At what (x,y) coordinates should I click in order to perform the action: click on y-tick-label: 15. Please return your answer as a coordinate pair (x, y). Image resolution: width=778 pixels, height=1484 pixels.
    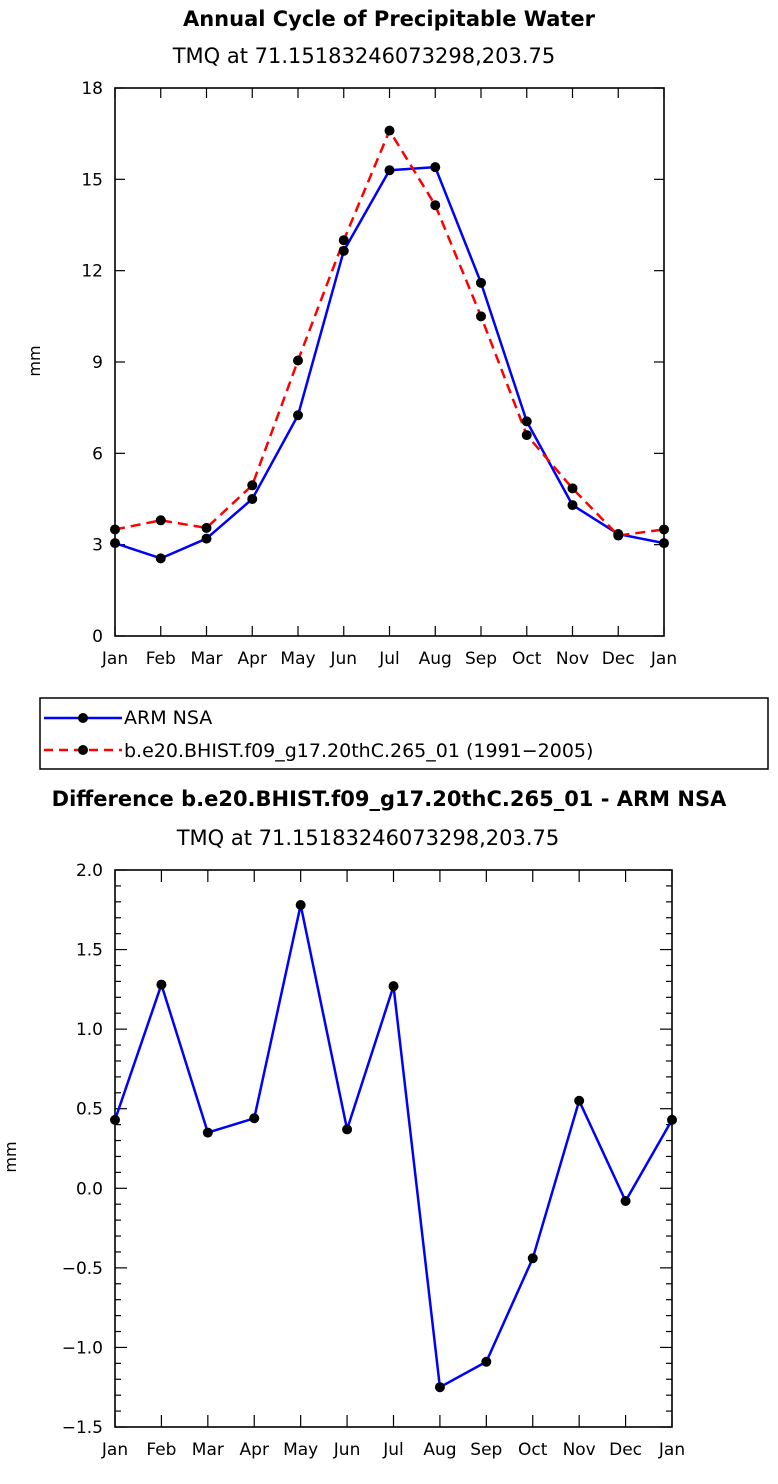
    Looking at the image, I should click on (92, 180).